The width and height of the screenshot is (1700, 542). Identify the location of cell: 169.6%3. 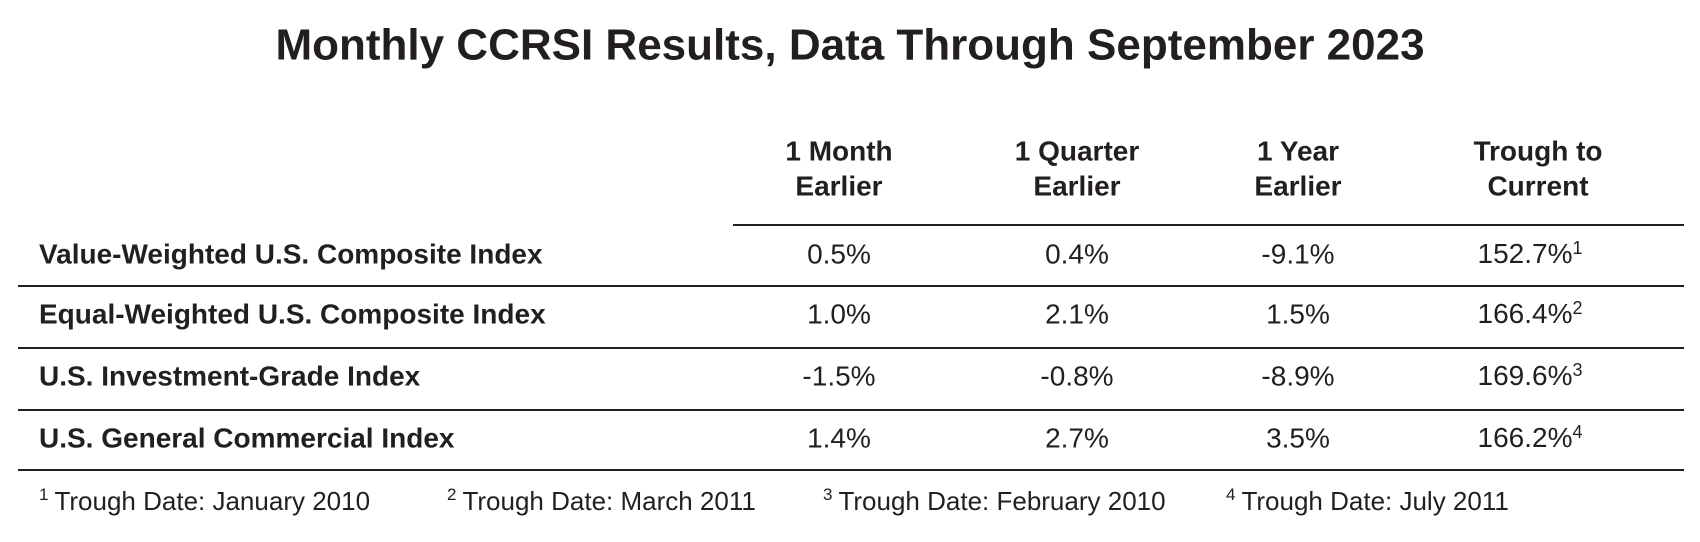
(1530, 376).